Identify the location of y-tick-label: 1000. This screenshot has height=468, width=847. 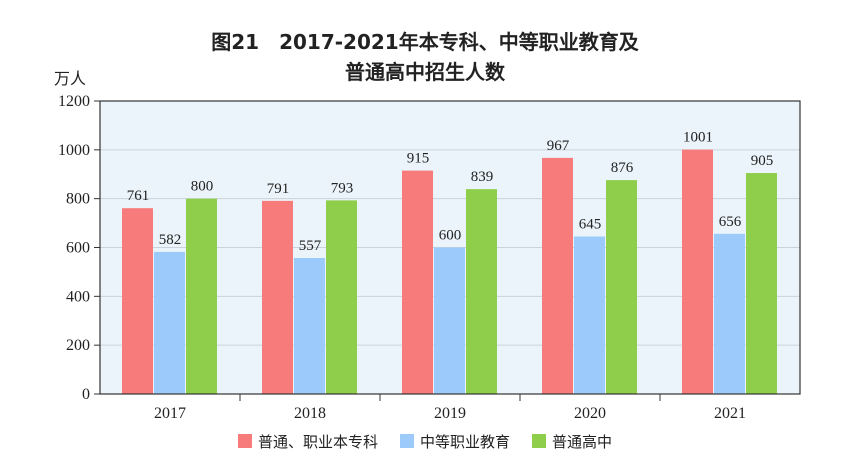
(74, 150).